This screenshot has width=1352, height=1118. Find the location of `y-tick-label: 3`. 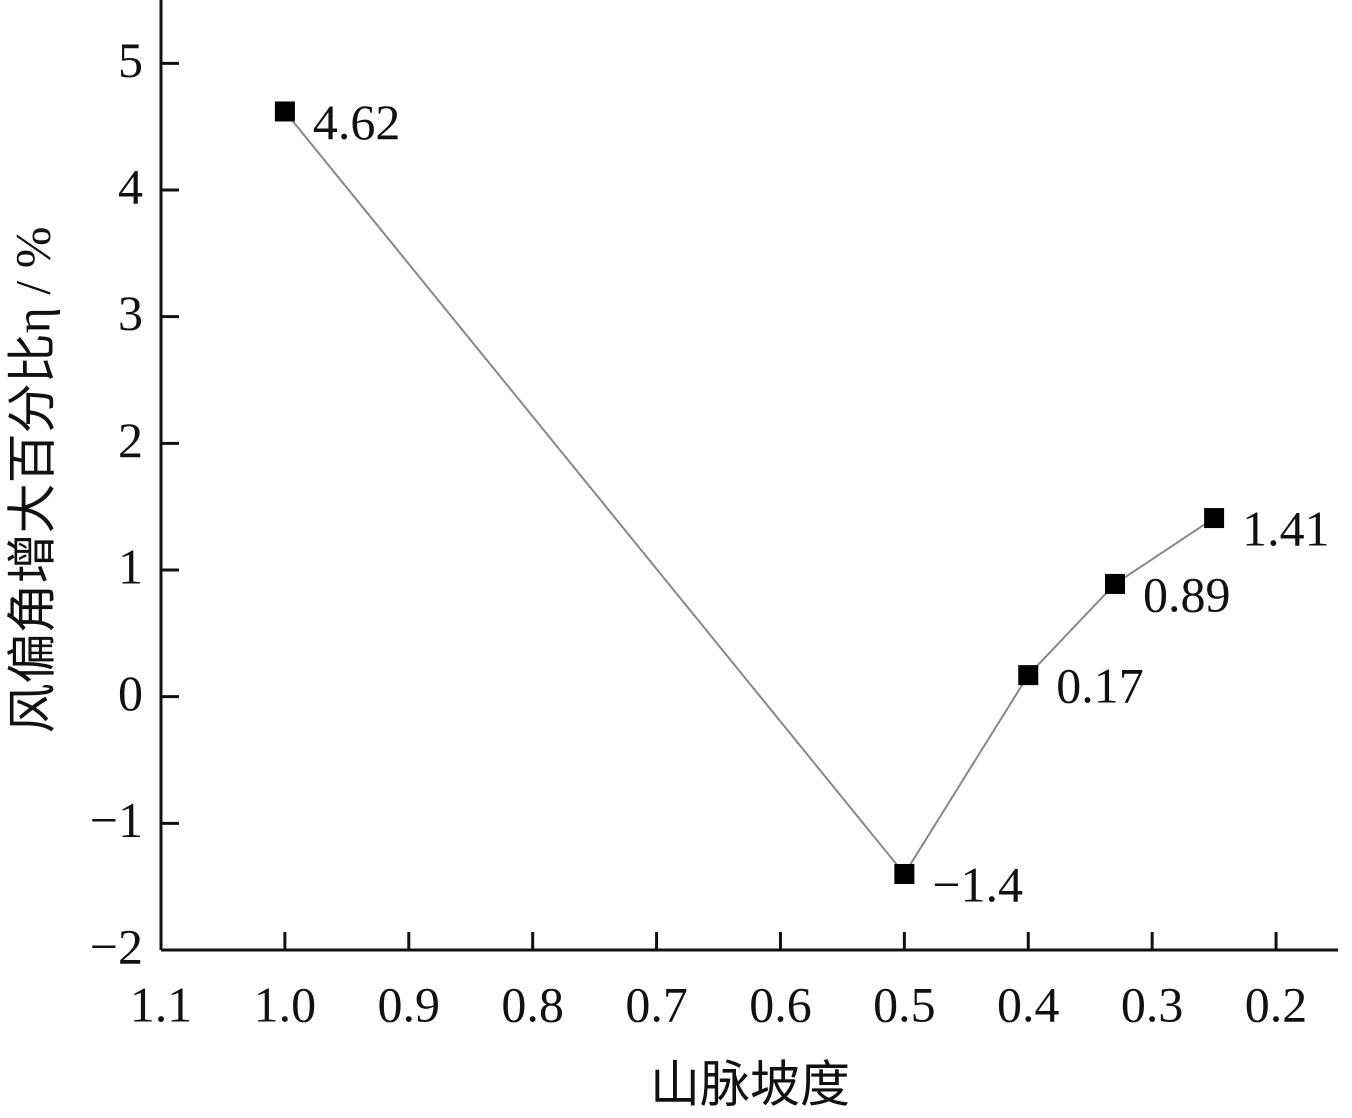

y-tick-label: 3 is located at coordinates (130, 313).